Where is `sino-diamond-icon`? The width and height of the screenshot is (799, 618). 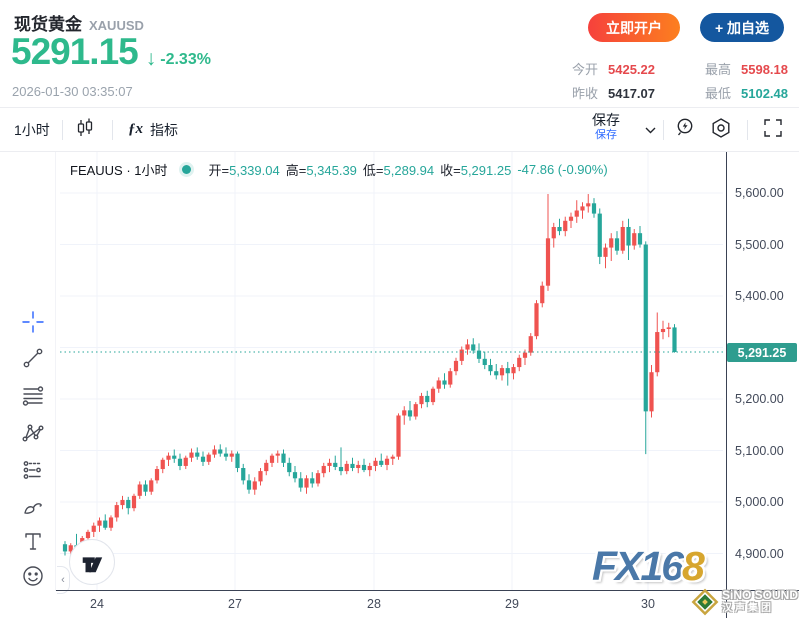
sino-diamond-icon is located at coordinates (705, 602).